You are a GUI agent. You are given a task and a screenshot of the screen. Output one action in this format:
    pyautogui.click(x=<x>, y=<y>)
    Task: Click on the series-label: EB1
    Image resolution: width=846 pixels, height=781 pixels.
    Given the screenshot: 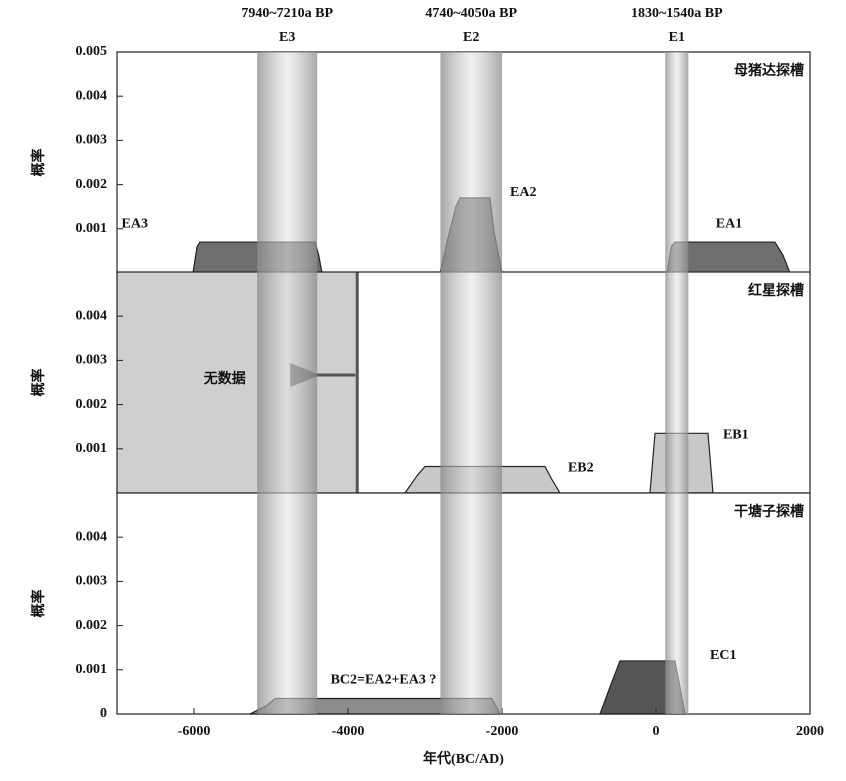 What is the action you would take?
    pyautogui.click(x=736, y=435)
    